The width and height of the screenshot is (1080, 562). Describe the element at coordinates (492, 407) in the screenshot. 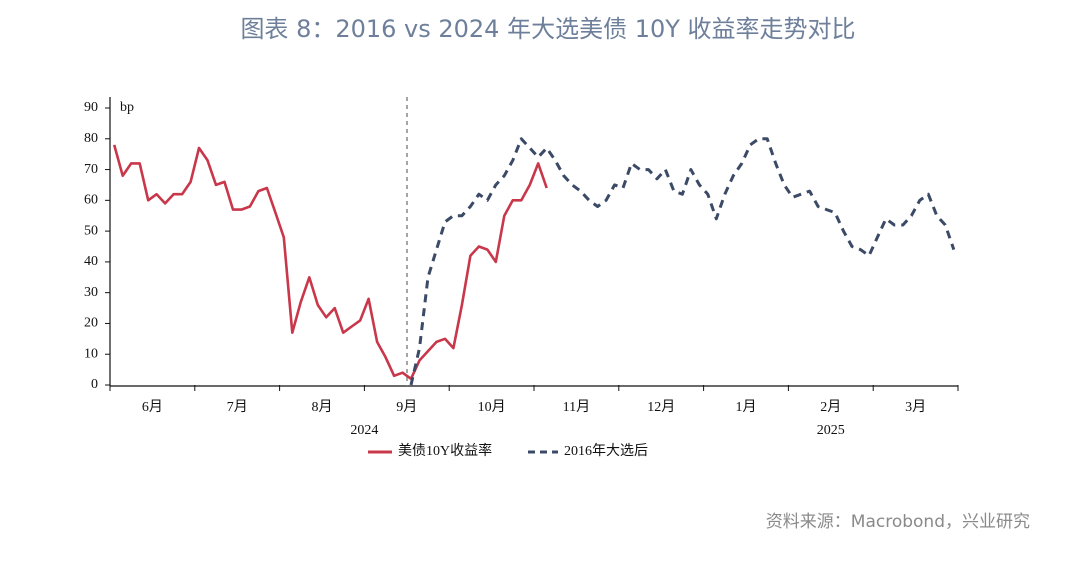

I see `x-tick-label: 10月` at that location.